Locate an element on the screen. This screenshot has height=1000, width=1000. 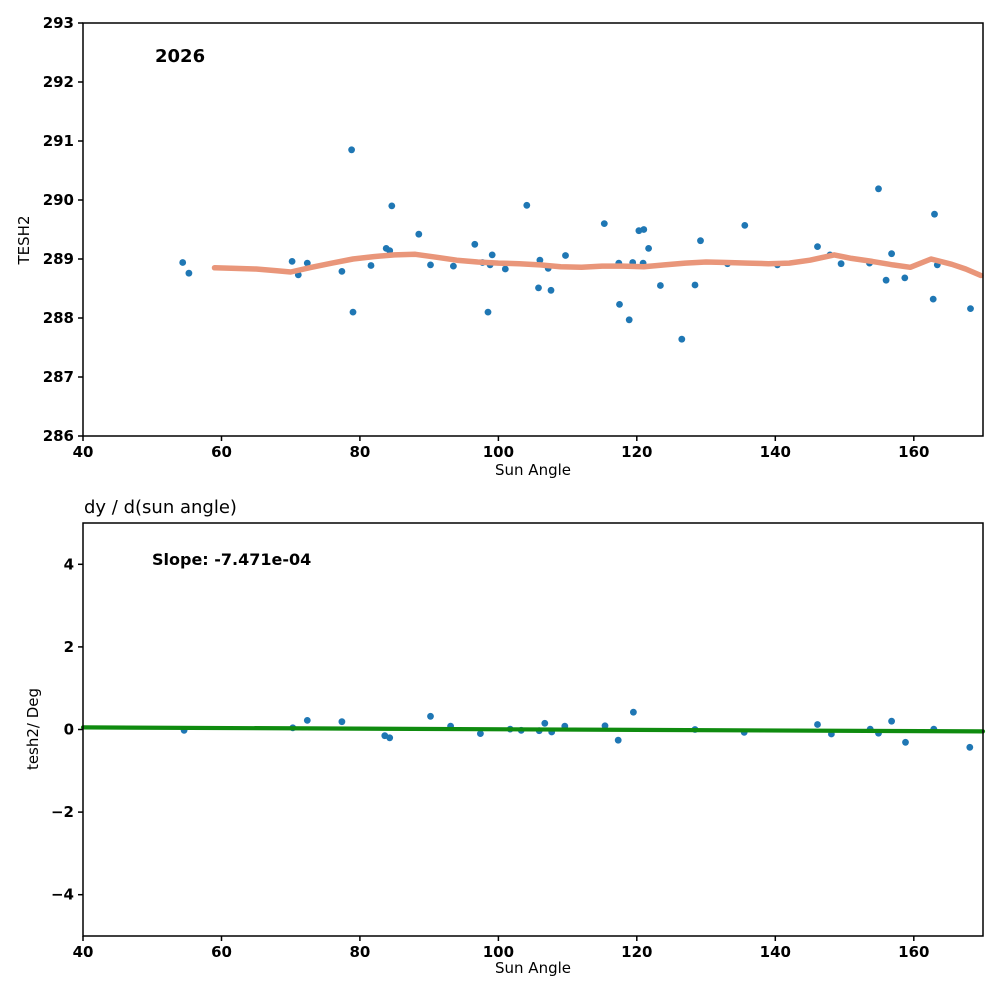
y-tick-label: −4 is located at coordinates (62, 895).